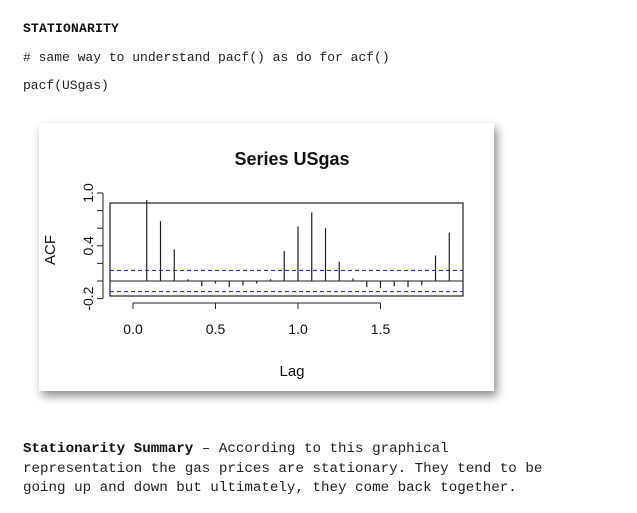 The image size is (637, 513). Describe the element at coordinates (298, 329) in the screenshot. I see `x-tick-label: 1.0` at that location.